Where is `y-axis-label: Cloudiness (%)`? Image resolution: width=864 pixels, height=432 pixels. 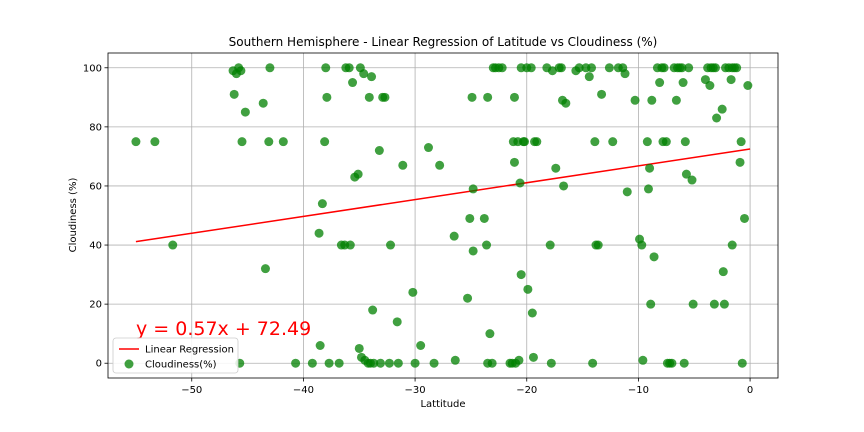
y-axis-label: Cloudiness (%) is located at coordinates (73, 215).